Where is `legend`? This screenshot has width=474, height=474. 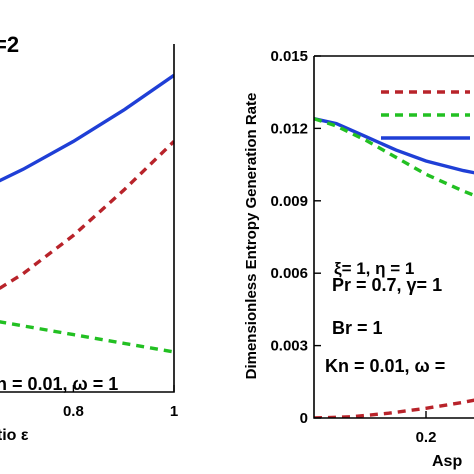
legend is located at coordinates (425, 115).